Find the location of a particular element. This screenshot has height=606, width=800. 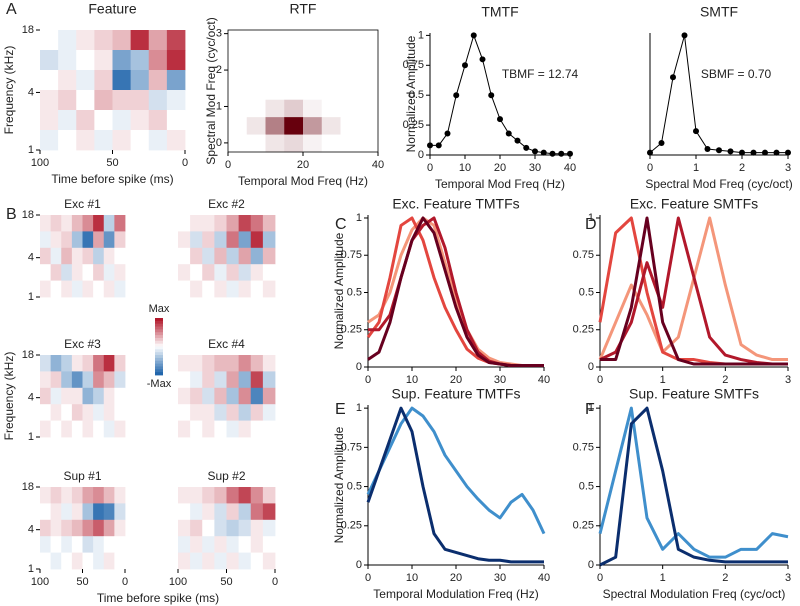

y-tick-label: 1 is located at coordinates (359, 218).